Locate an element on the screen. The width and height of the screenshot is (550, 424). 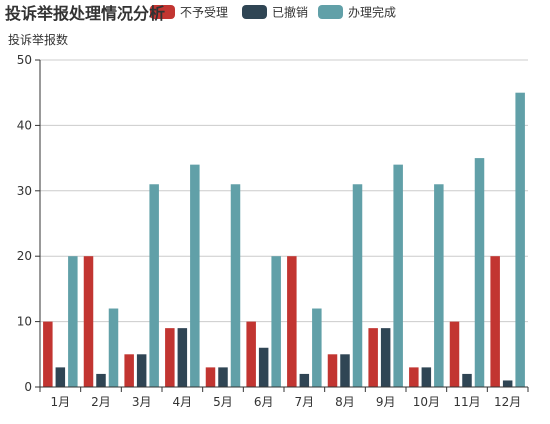
y-tick-label: 10 is located at coordinates (24, 322).